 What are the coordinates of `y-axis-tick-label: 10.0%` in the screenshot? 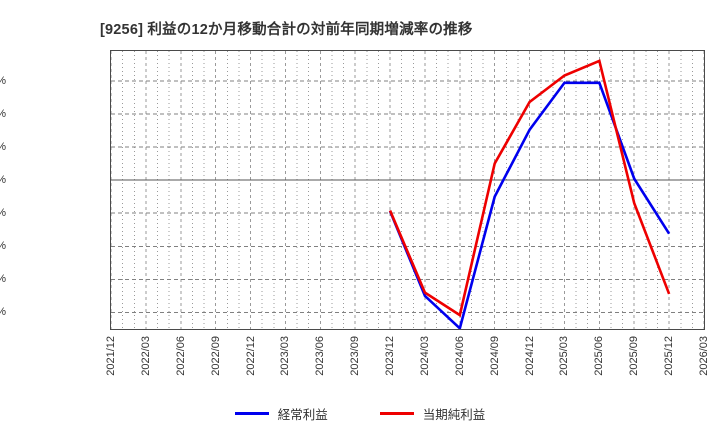 It's located at (3, 114).